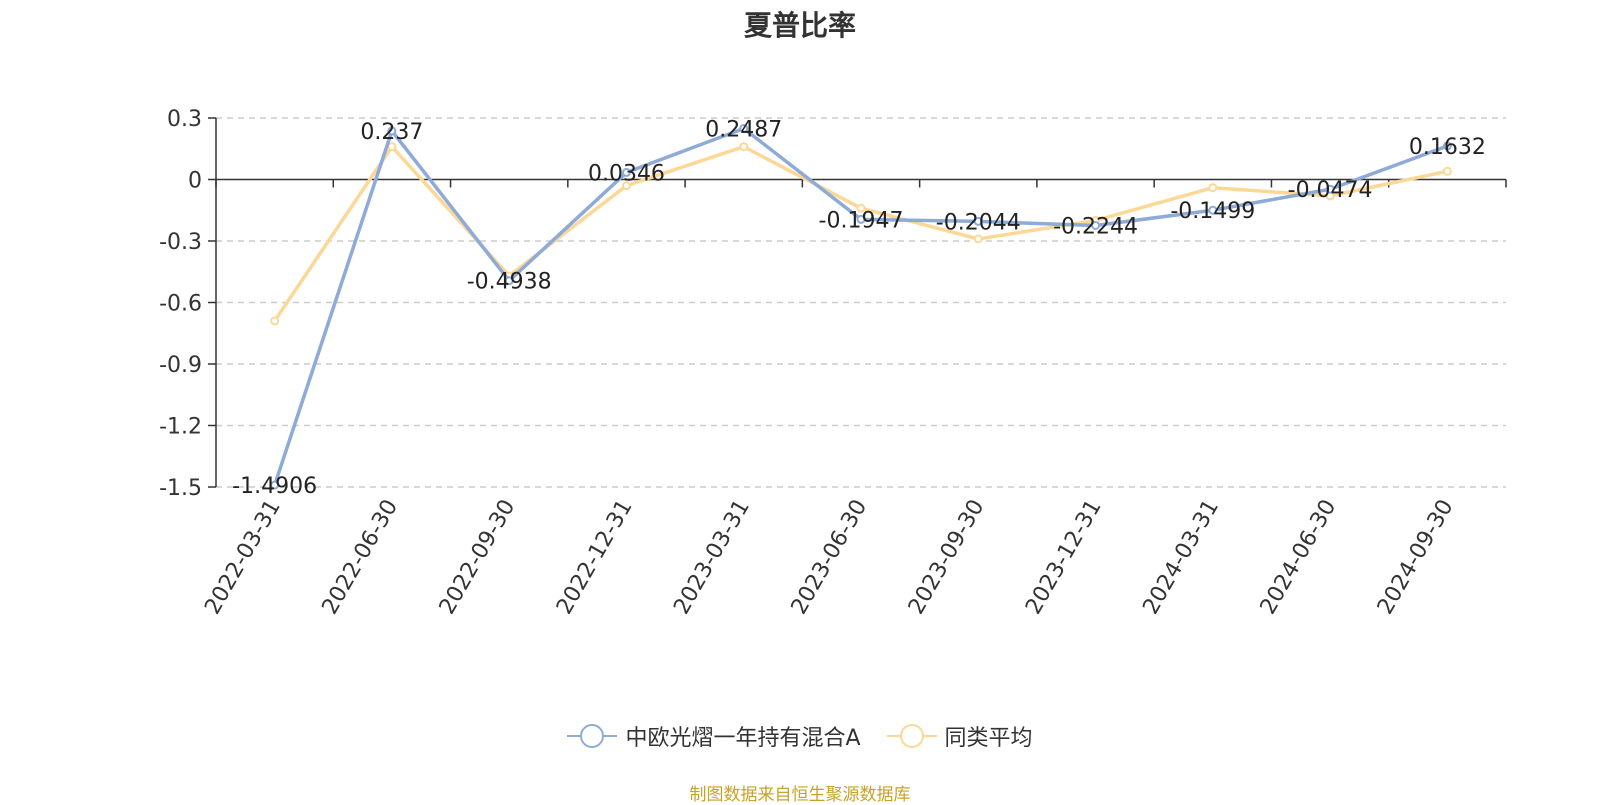 This screenshot has height=805, width=1600. I want to click on x-tick-label: 2023-12-31, so click(1064, 557).